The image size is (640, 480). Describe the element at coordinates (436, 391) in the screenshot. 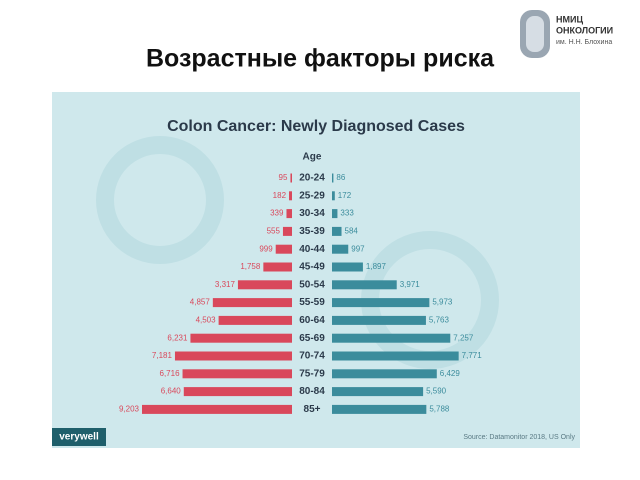

I see `value-label: 5,590` at that location.